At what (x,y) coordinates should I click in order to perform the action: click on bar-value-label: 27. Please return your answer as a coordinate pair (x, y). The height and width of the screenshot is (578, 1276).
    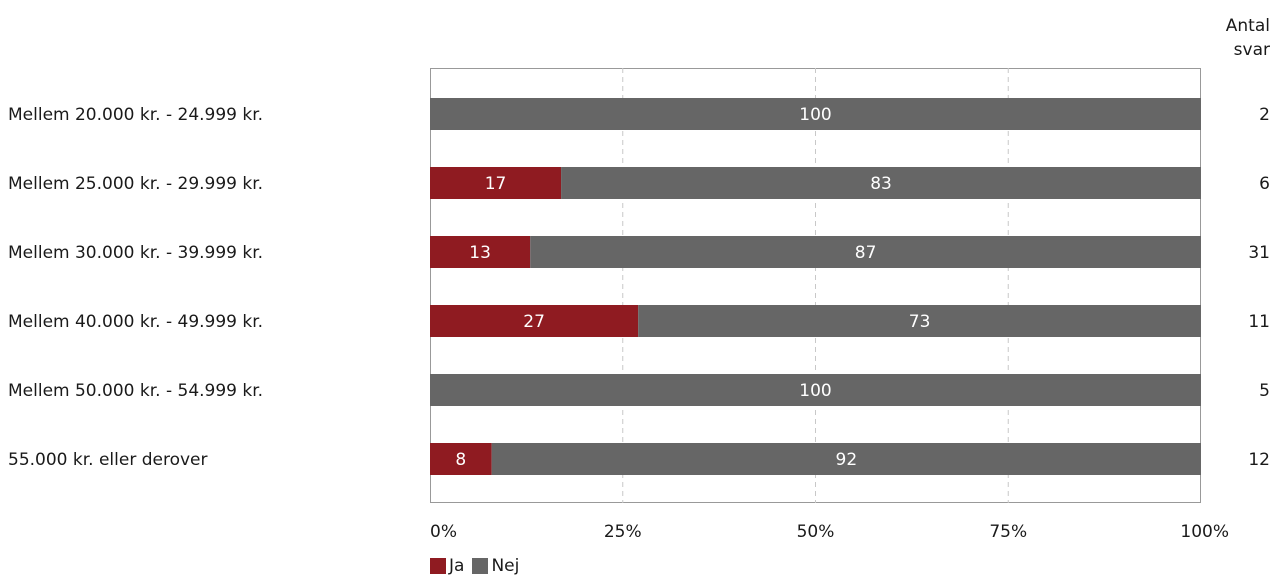
    Looking at the image, I should click on (534, 322).